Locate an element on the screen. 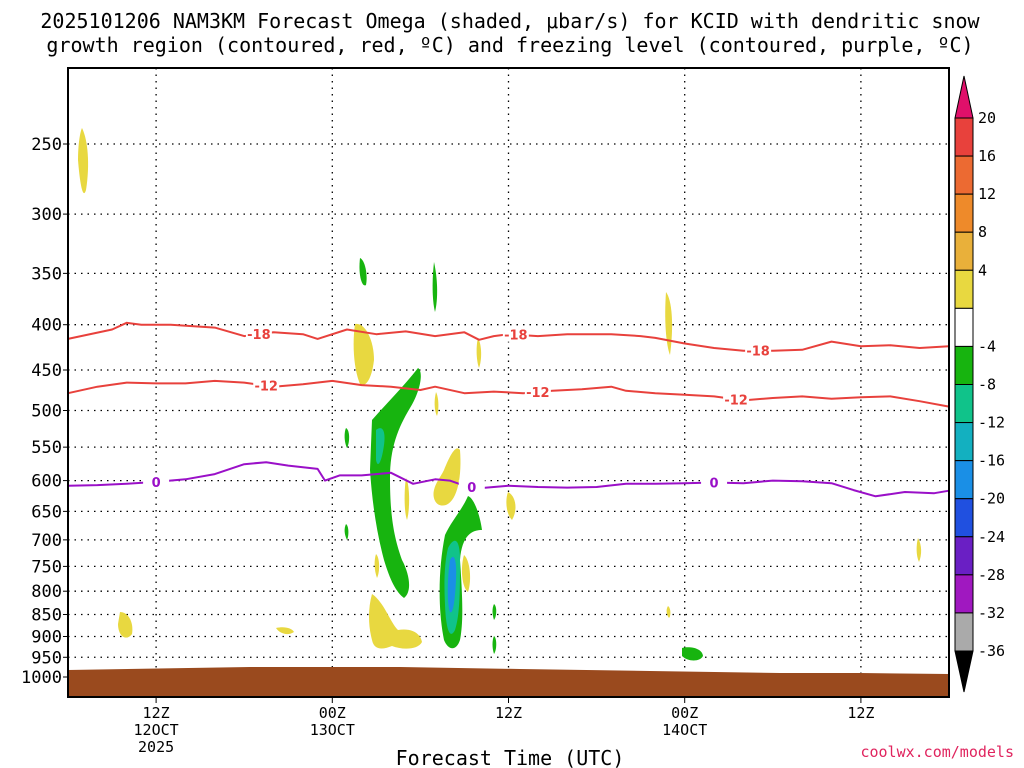 The height and width of the screenshot is (768, 1024). y-tick-label: 750 is located at coordinates (46, 567).